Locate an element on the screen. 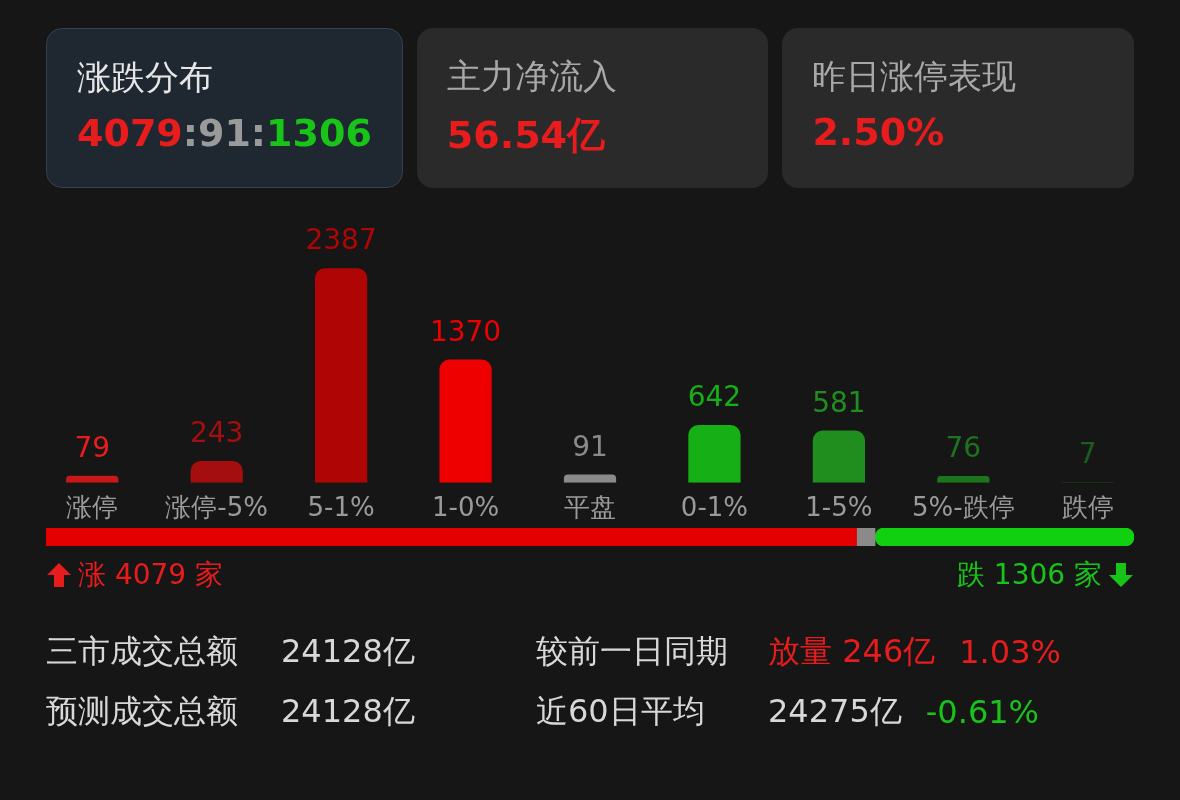  x-tick-label: 5%-跌停 is located at coordinates (963, 507).